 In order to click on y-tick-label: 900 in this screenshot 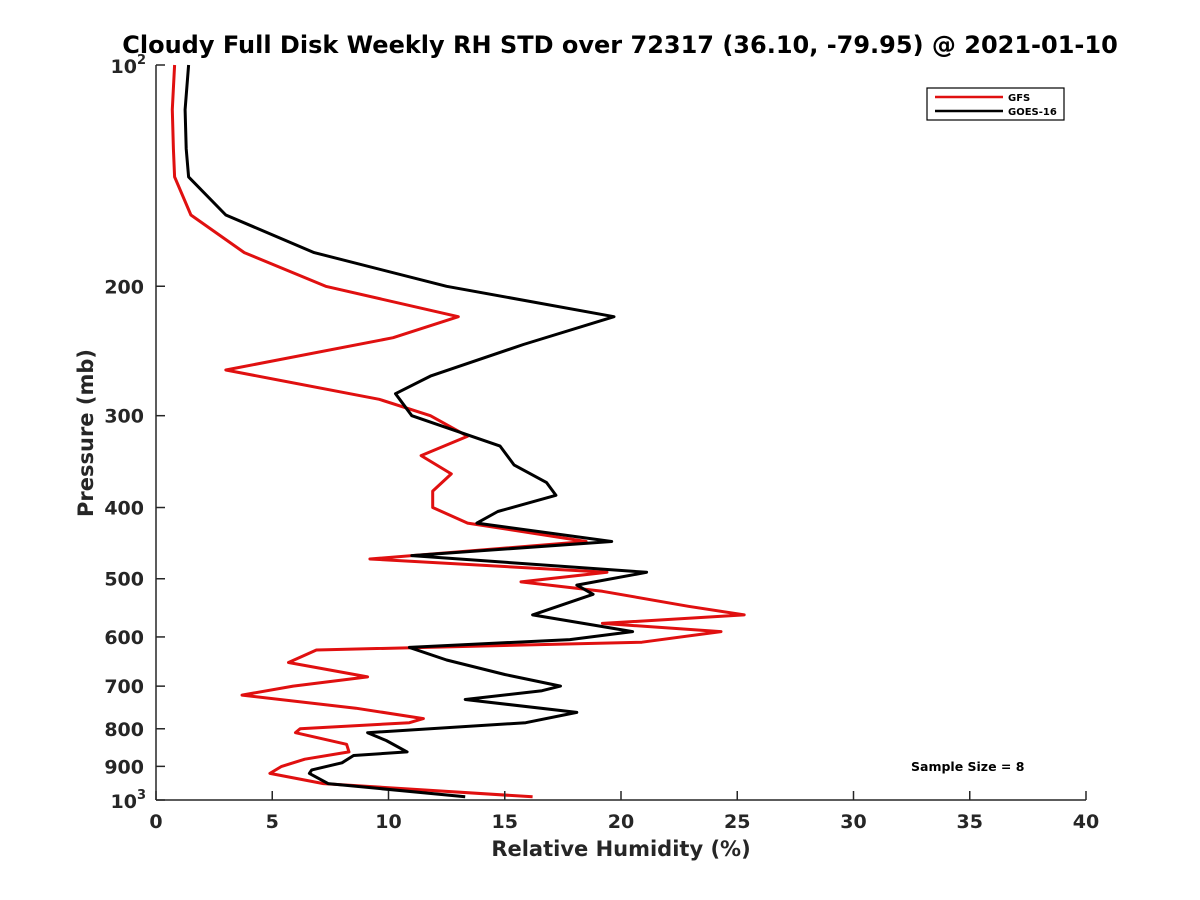, I will do `click(124, 767)`.